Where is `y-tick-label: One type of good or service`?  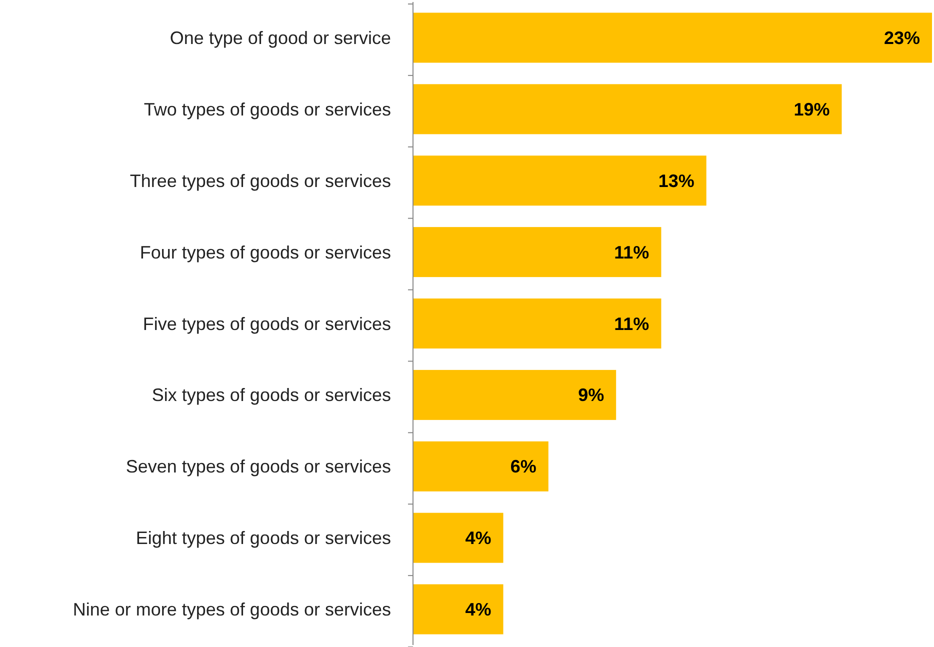
y-tick-label: One type of good or service is located at coordinates (280, 38).